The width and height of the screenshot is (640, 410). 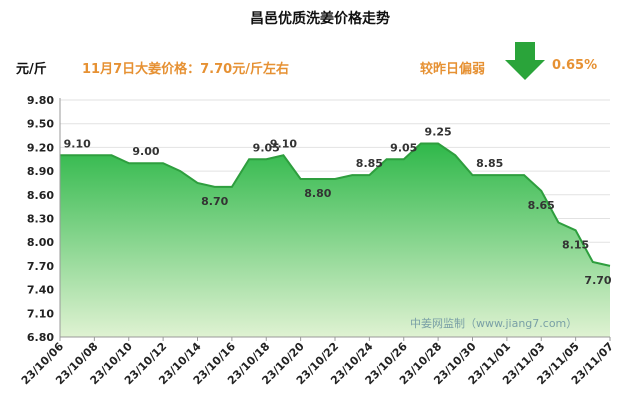 I want to click on y-tick-label: 7.70, so click(x=40, y=266).